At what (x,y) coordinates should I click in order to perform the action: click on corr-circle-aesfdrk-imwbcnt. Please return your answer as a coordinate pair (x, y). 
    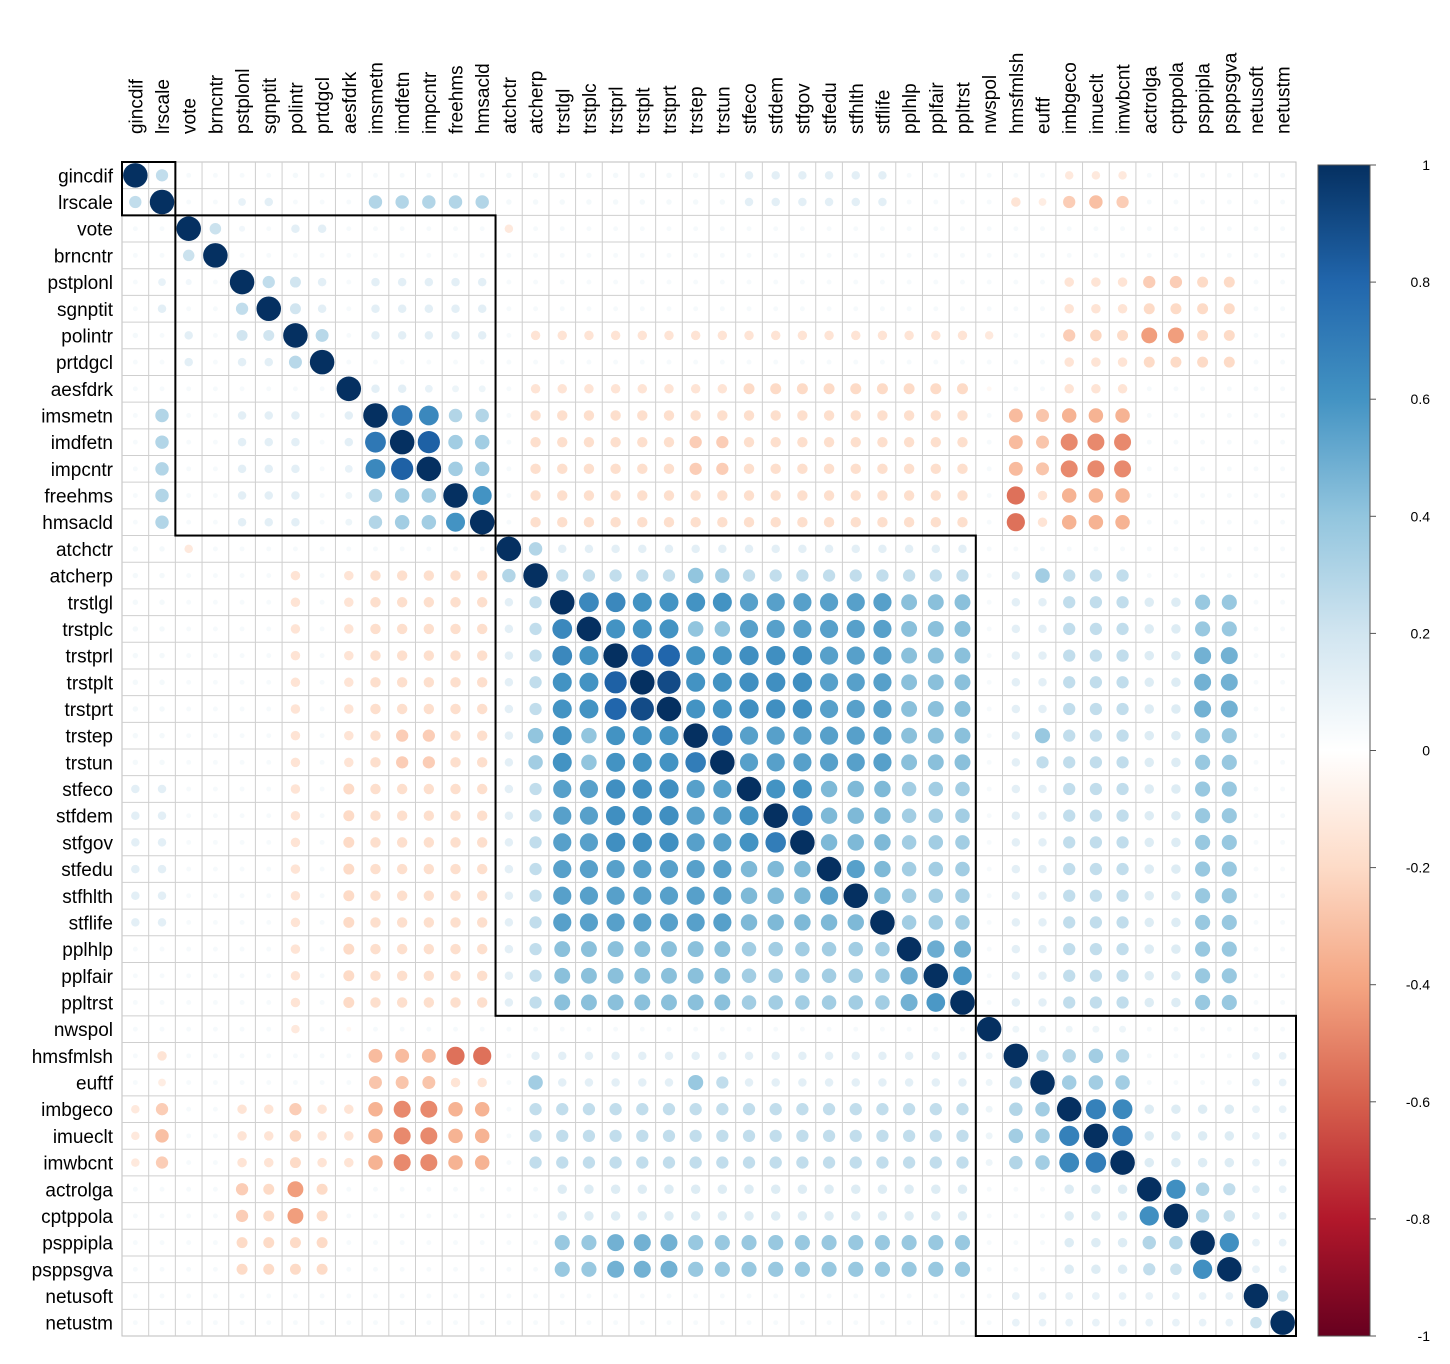
    Looking at the image, I should click on (1122, 389).